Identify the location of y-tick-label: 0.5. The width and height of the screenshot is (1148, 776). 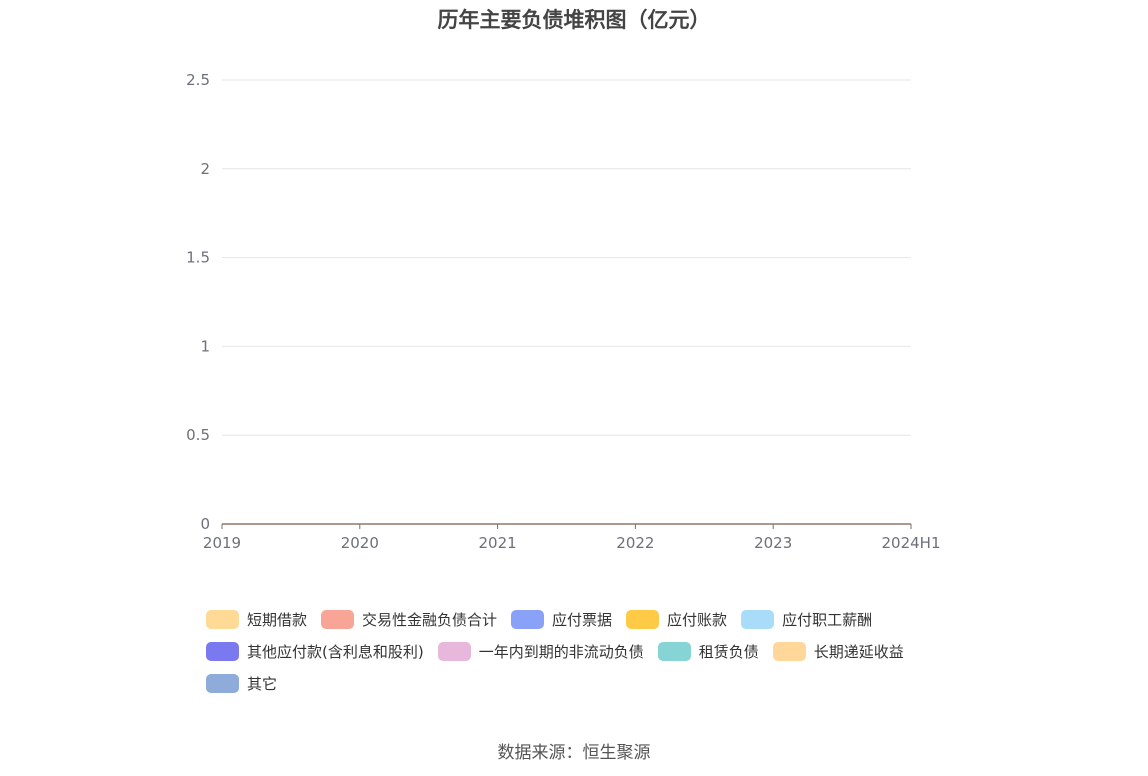
(198, 435).